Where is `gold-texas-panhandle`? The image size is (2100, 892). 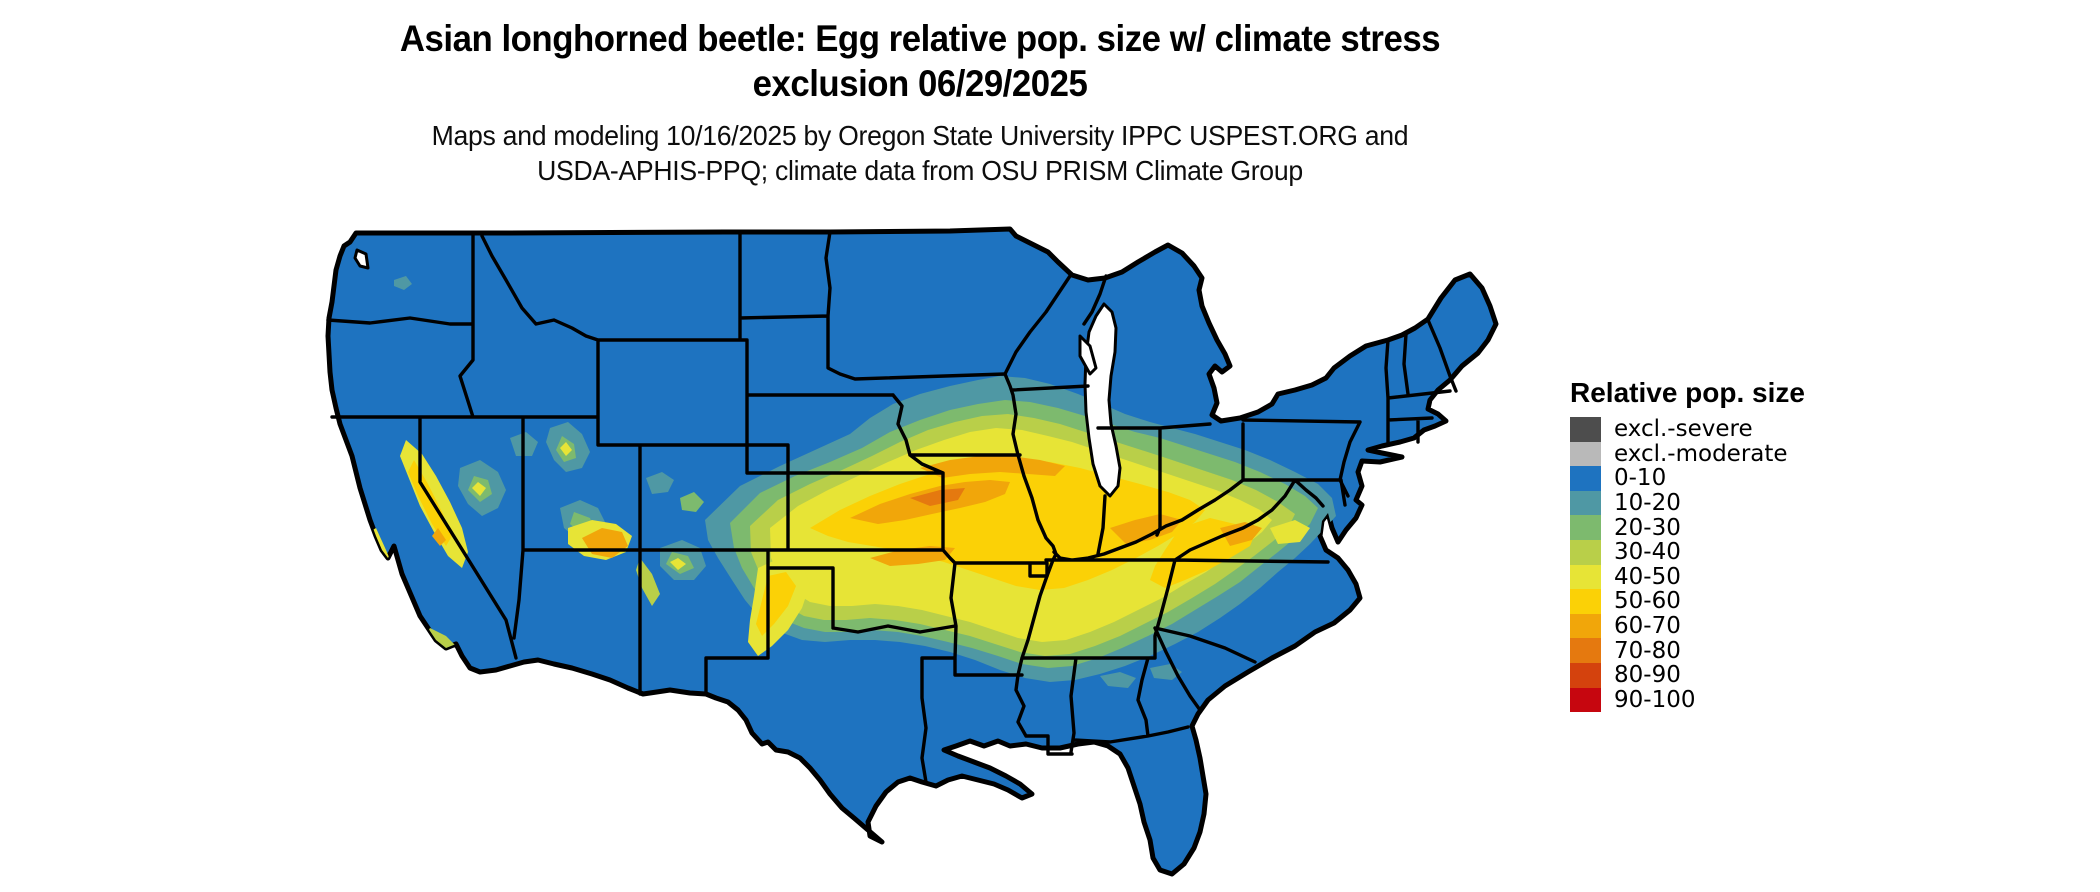 gold-texas-panhandle is located at coordinates (776, 604).